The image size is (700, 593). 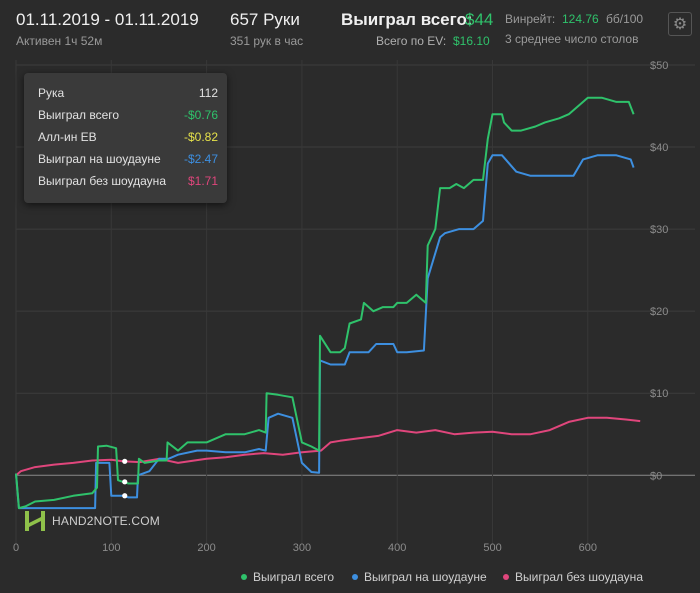 What do you see at coordinates (67, 137) in the screenshot?
I see `tooltip-label: Алл-ин ЕВ` at bounding box center [67, 137].